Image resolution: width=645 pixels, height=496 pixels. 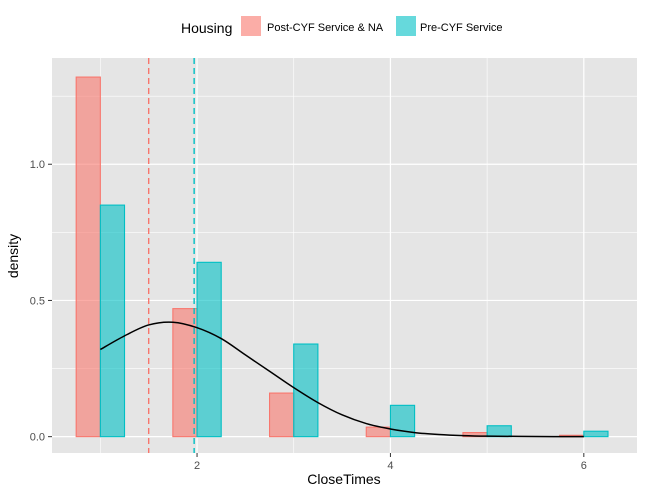 What do you see at coordinates (251, 26) in the screenshot?
I see `legend-key-post-cyf` at bounding box center [251, 26].